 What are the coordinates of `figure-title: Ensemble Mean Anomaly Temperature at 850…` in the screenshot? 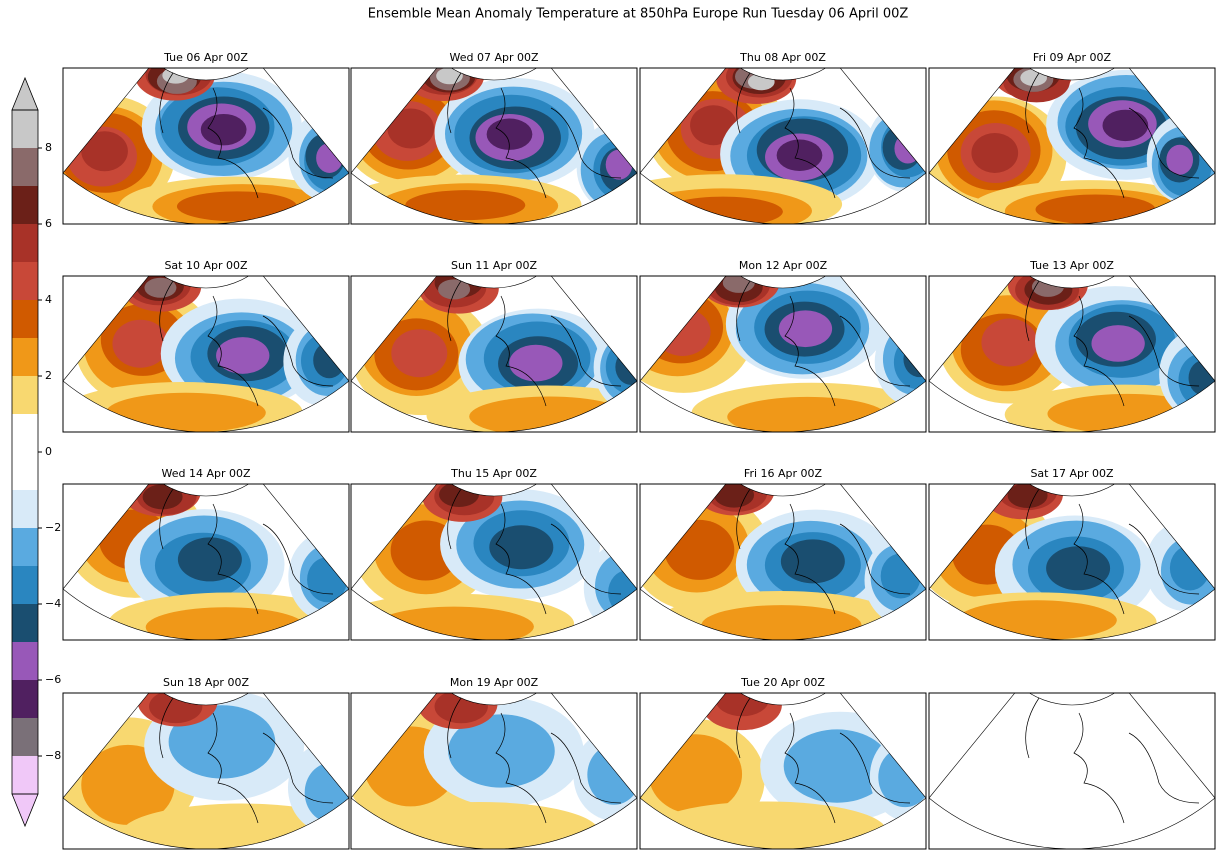 It's located at (638, 14).